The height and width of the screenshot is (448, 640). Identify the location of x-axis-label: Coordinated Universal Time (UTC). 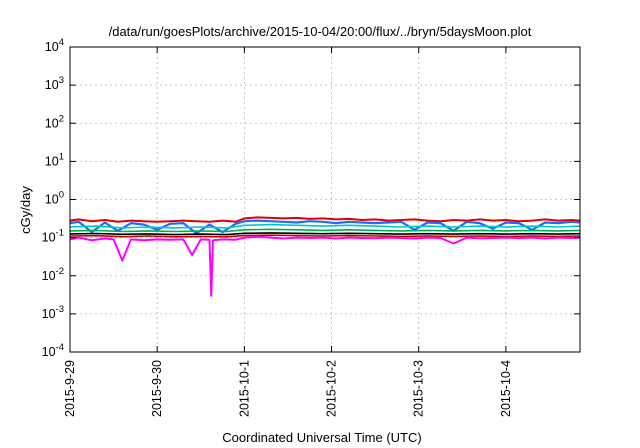
(321, 437).